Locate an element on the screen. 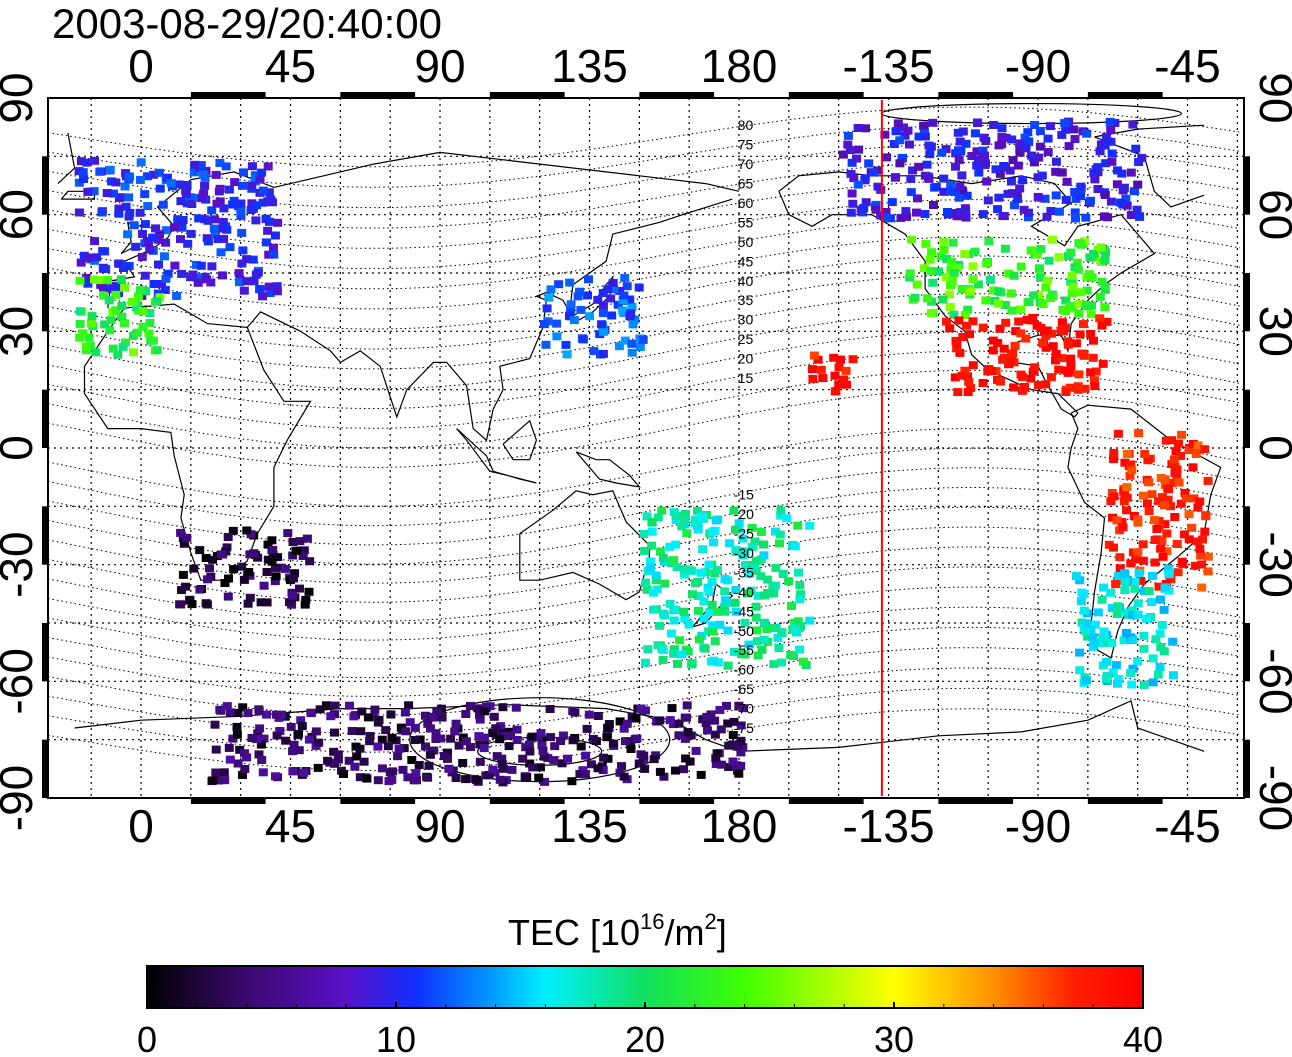 The height and width of the screenshot is (1057, 1292). contour-label: -50 is located at coordinates (744, 631).